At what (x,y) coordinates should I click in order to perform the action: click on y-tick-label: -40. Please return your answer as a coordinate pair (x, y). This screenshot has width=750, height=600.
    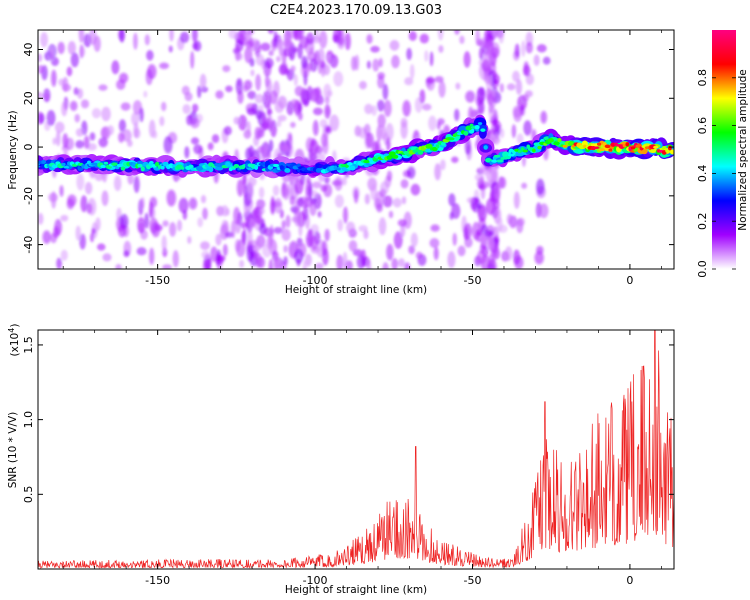
    Looking at the image, I should click on (28, 245).